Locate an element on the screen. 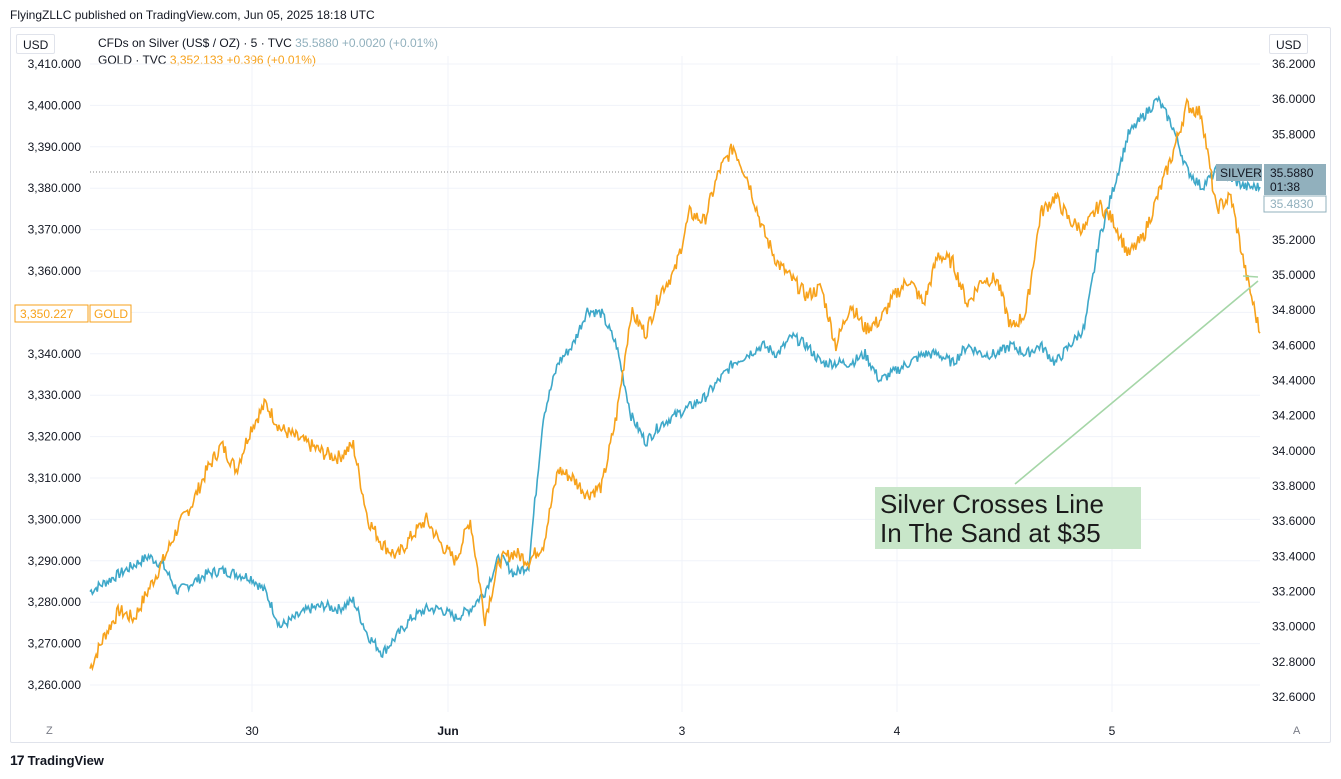 This screenshot has height=779, width=1341. left-tick-label: 3,400.000 is located at coordinates (55, 105).